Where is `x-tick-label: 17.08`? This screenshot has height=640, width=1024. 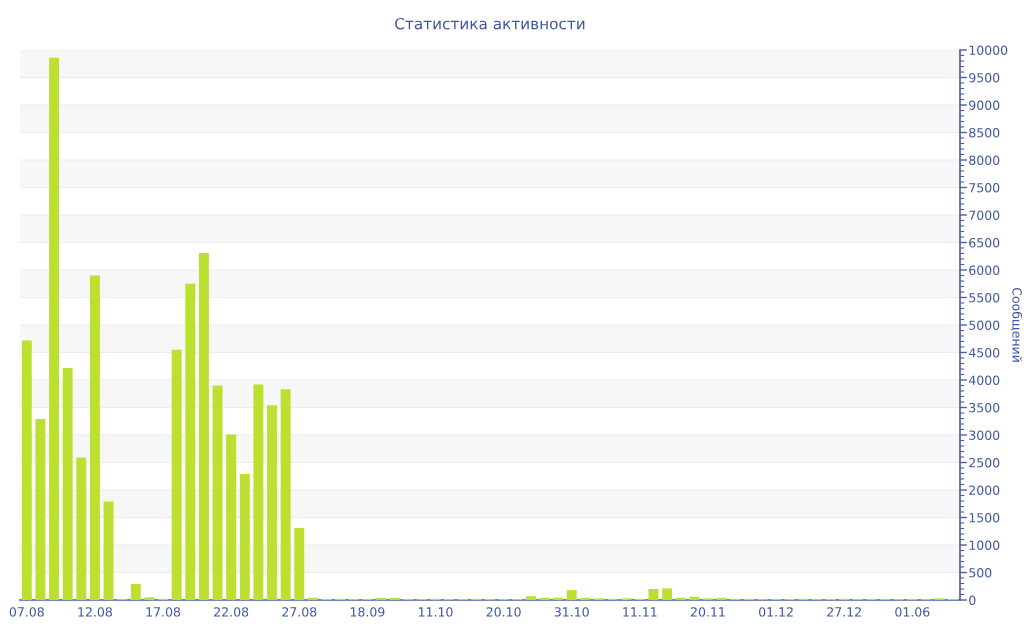 x-tick-label: 17.08 is located at coordinates (163, 612).